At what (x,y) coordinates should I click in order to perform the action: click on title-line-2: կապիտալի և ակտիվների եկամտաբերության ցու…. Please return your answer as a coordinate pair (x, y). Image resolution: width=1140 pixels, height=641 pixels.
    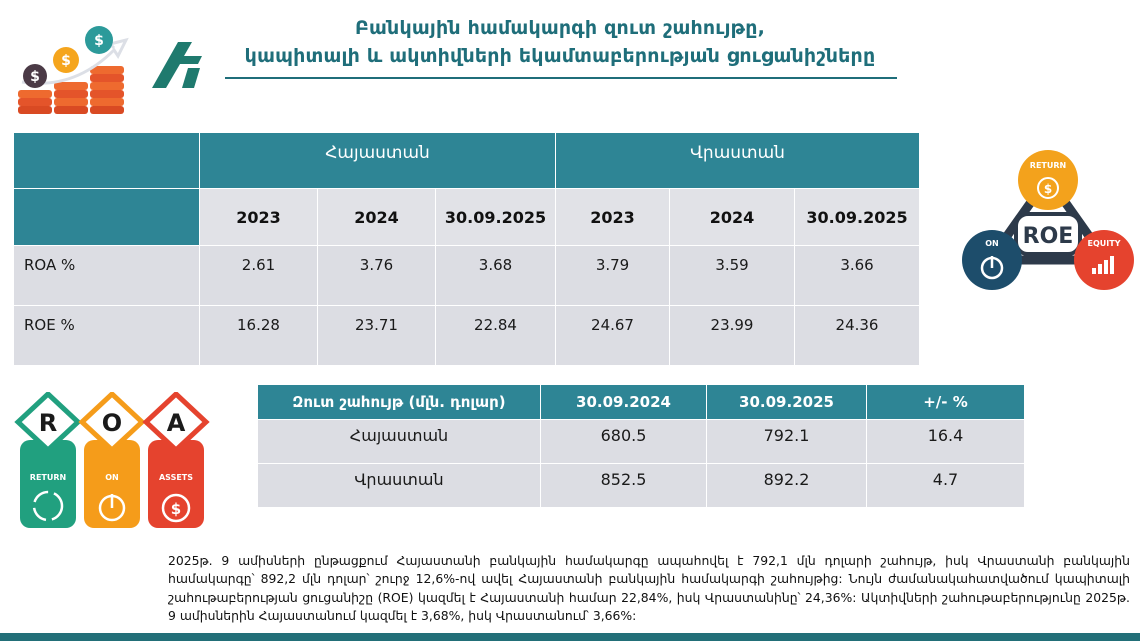
    Looking at the image, I should click on (560, 56).